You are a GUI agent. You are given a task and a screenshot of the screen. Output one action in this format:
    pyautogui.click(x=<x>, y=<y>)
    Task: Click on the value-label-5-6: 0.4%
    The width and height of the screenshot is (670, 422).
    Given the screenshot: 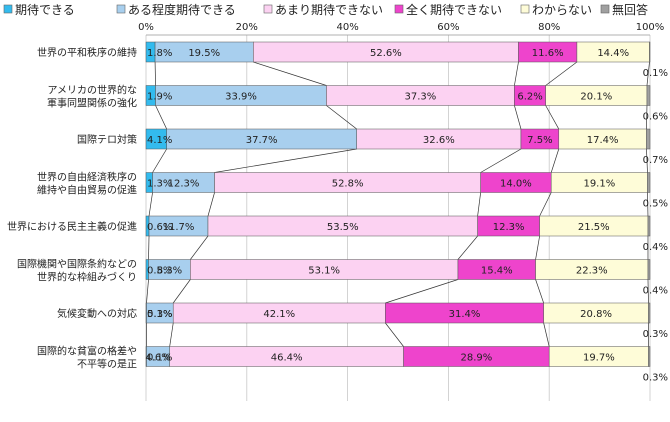 What is the action you would take?
    pyautogui.click(x=655, y=247)
    